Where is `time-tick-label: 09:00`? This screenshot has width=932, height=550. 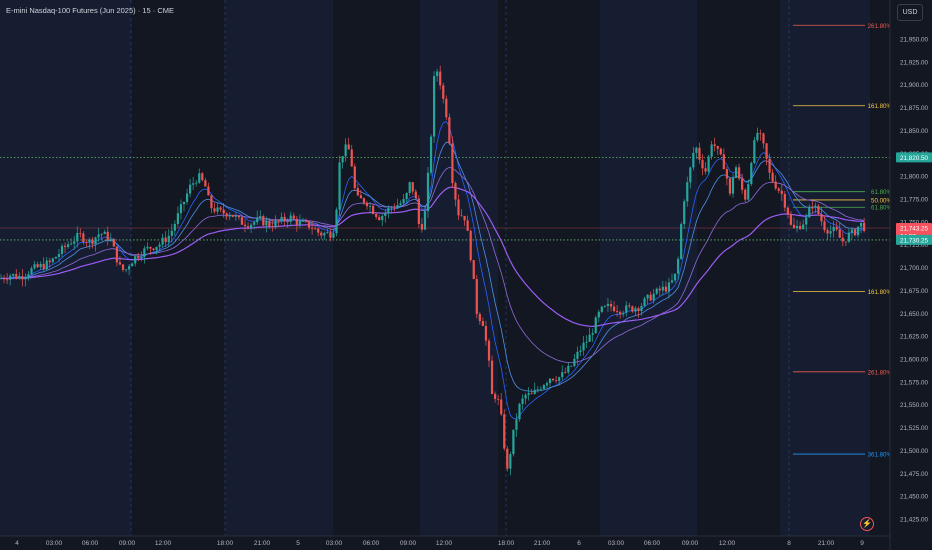 time-tick-label: 09:00 is located at coordinates (690, 543).